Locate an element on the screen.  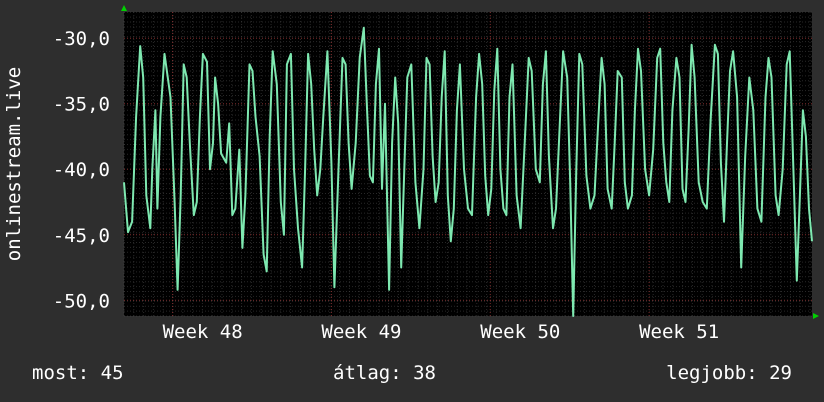
y-axis-ticks: -30,0 -35,0 -40,0 -45,0 -50,0 is located at coordinates (81, 170).